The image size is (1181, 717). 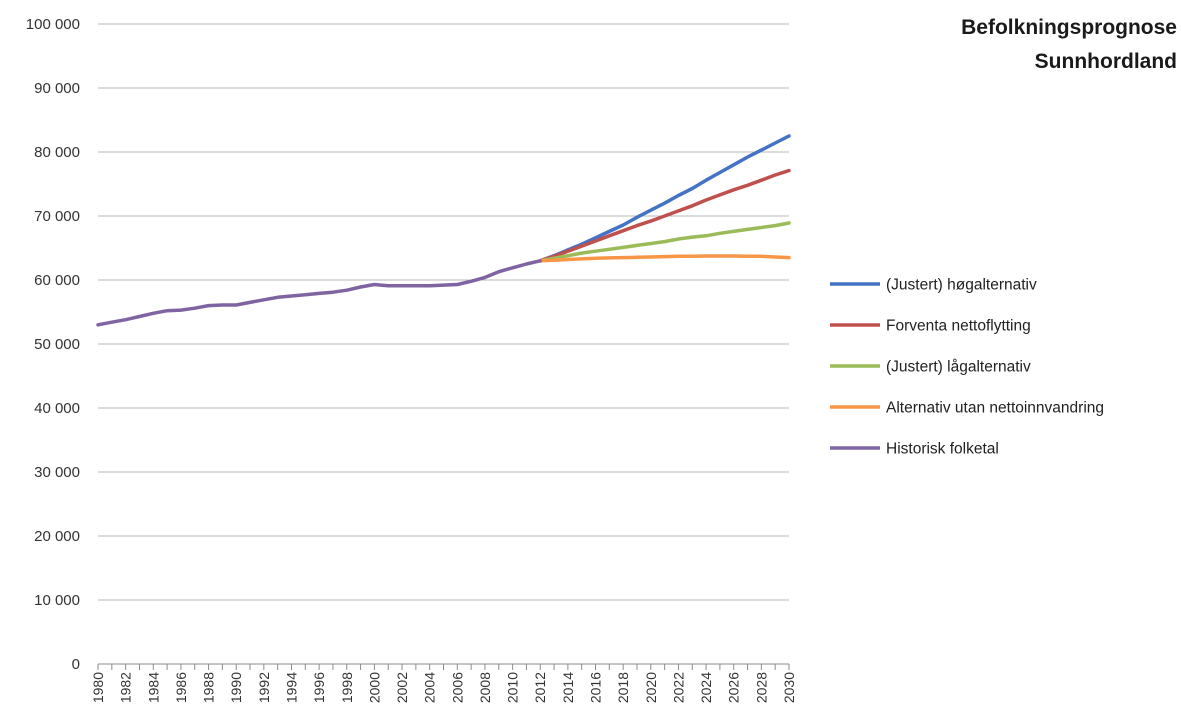 What do you see at coordinates (57, 88) in the screenshot?
I see `y-tick-label: 90 000` at bounding box center [57, 88].